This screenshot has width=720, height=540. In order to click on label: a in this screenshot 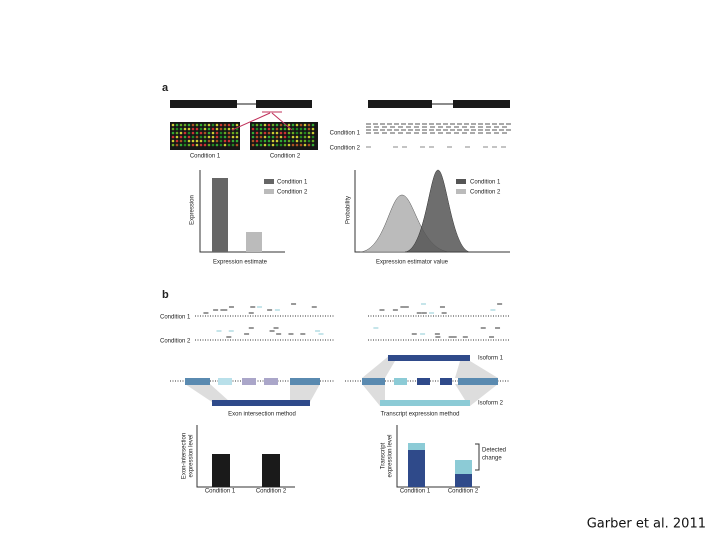, I will do `click(165, 88)`.